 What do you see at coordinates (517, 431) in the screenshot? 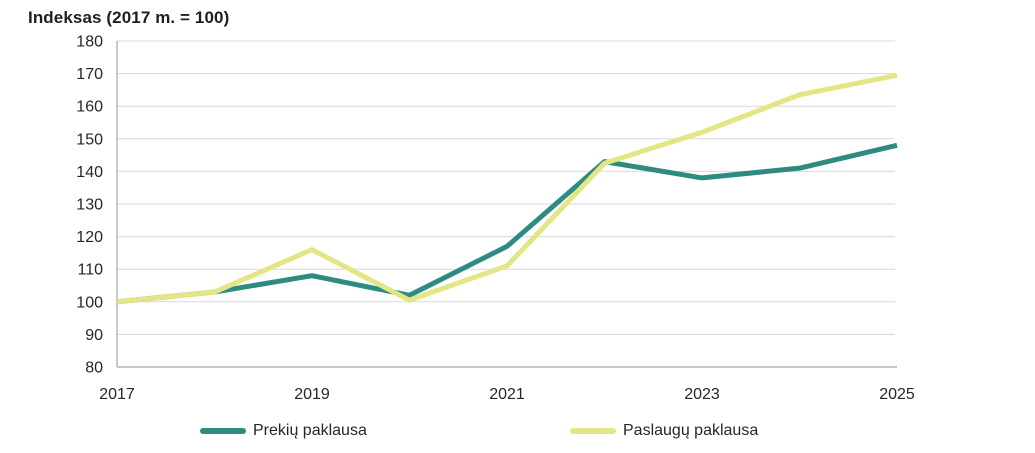
I see `chart-legend: Prekių paklausa Paslaugų paklausa` at bounding box center [517, 431].